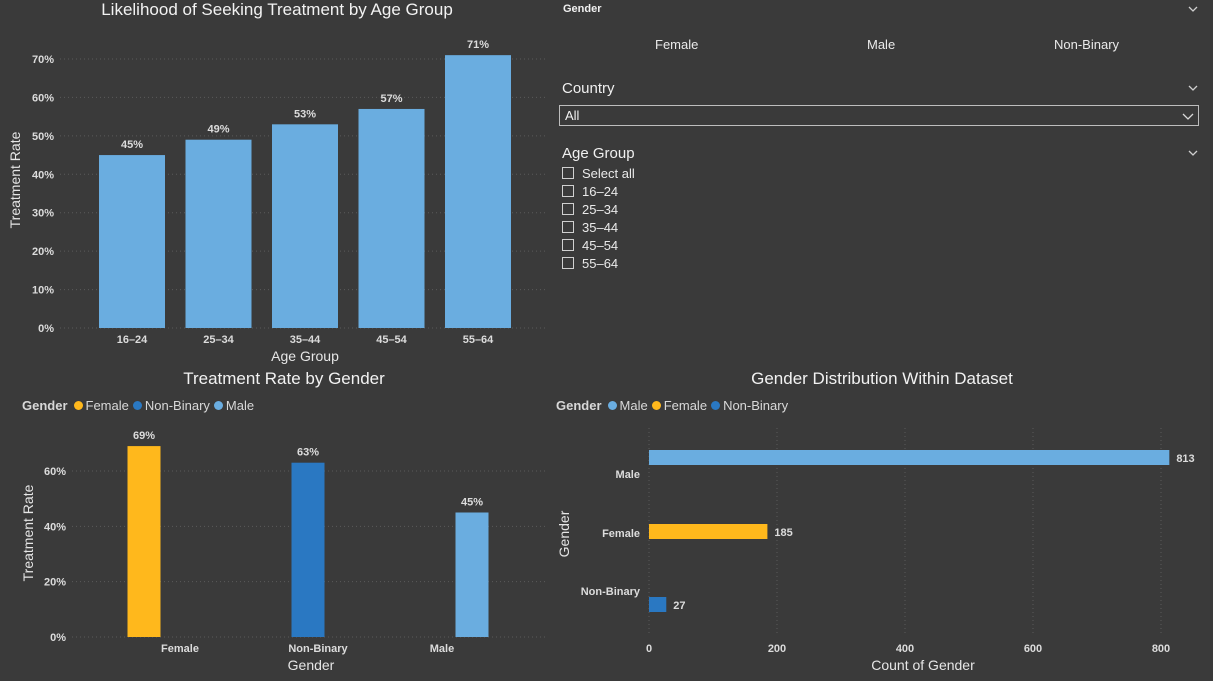 The height and width of the screenshot is (681, 1213). What do you see at coordinates (305, 340) in the screenshot?
I see `x-tick-label: 35–44` at bounding box center [305, 340].